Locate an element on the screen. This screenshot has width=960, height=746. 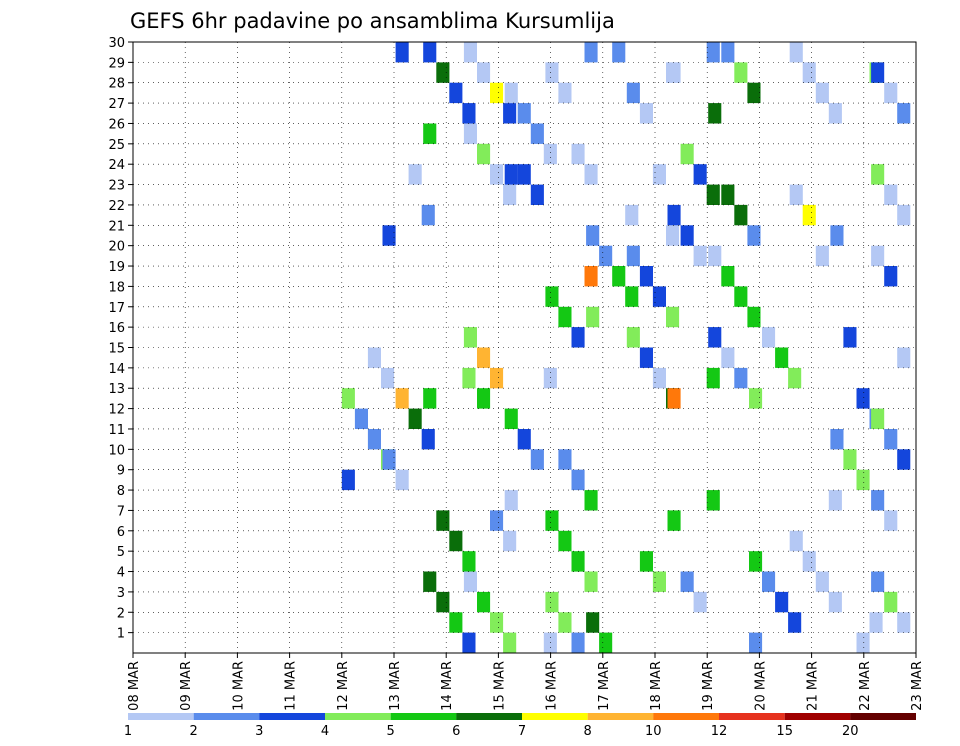
legend-label: 6 is located at coordinates (456, 731).